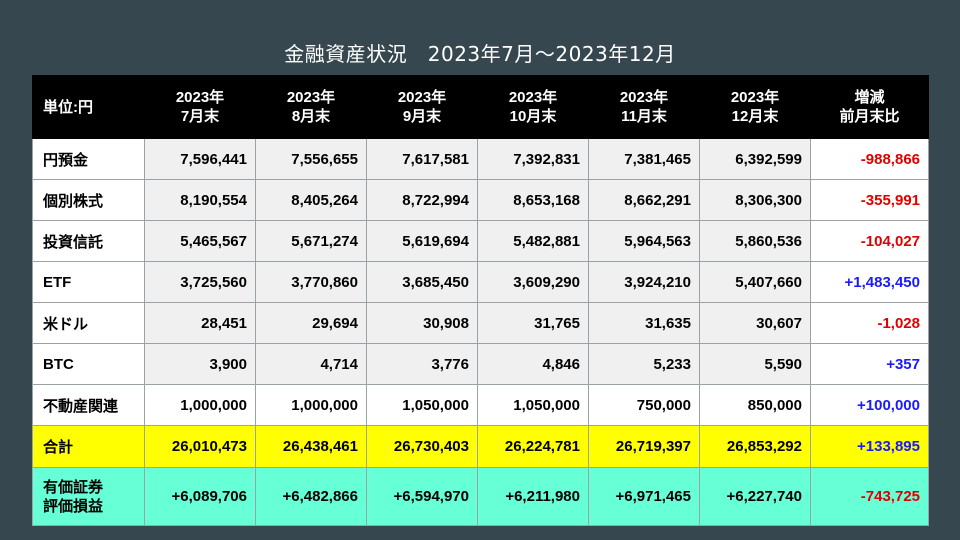  I want to click on delta-cell: +133,895, so click(869, 446).